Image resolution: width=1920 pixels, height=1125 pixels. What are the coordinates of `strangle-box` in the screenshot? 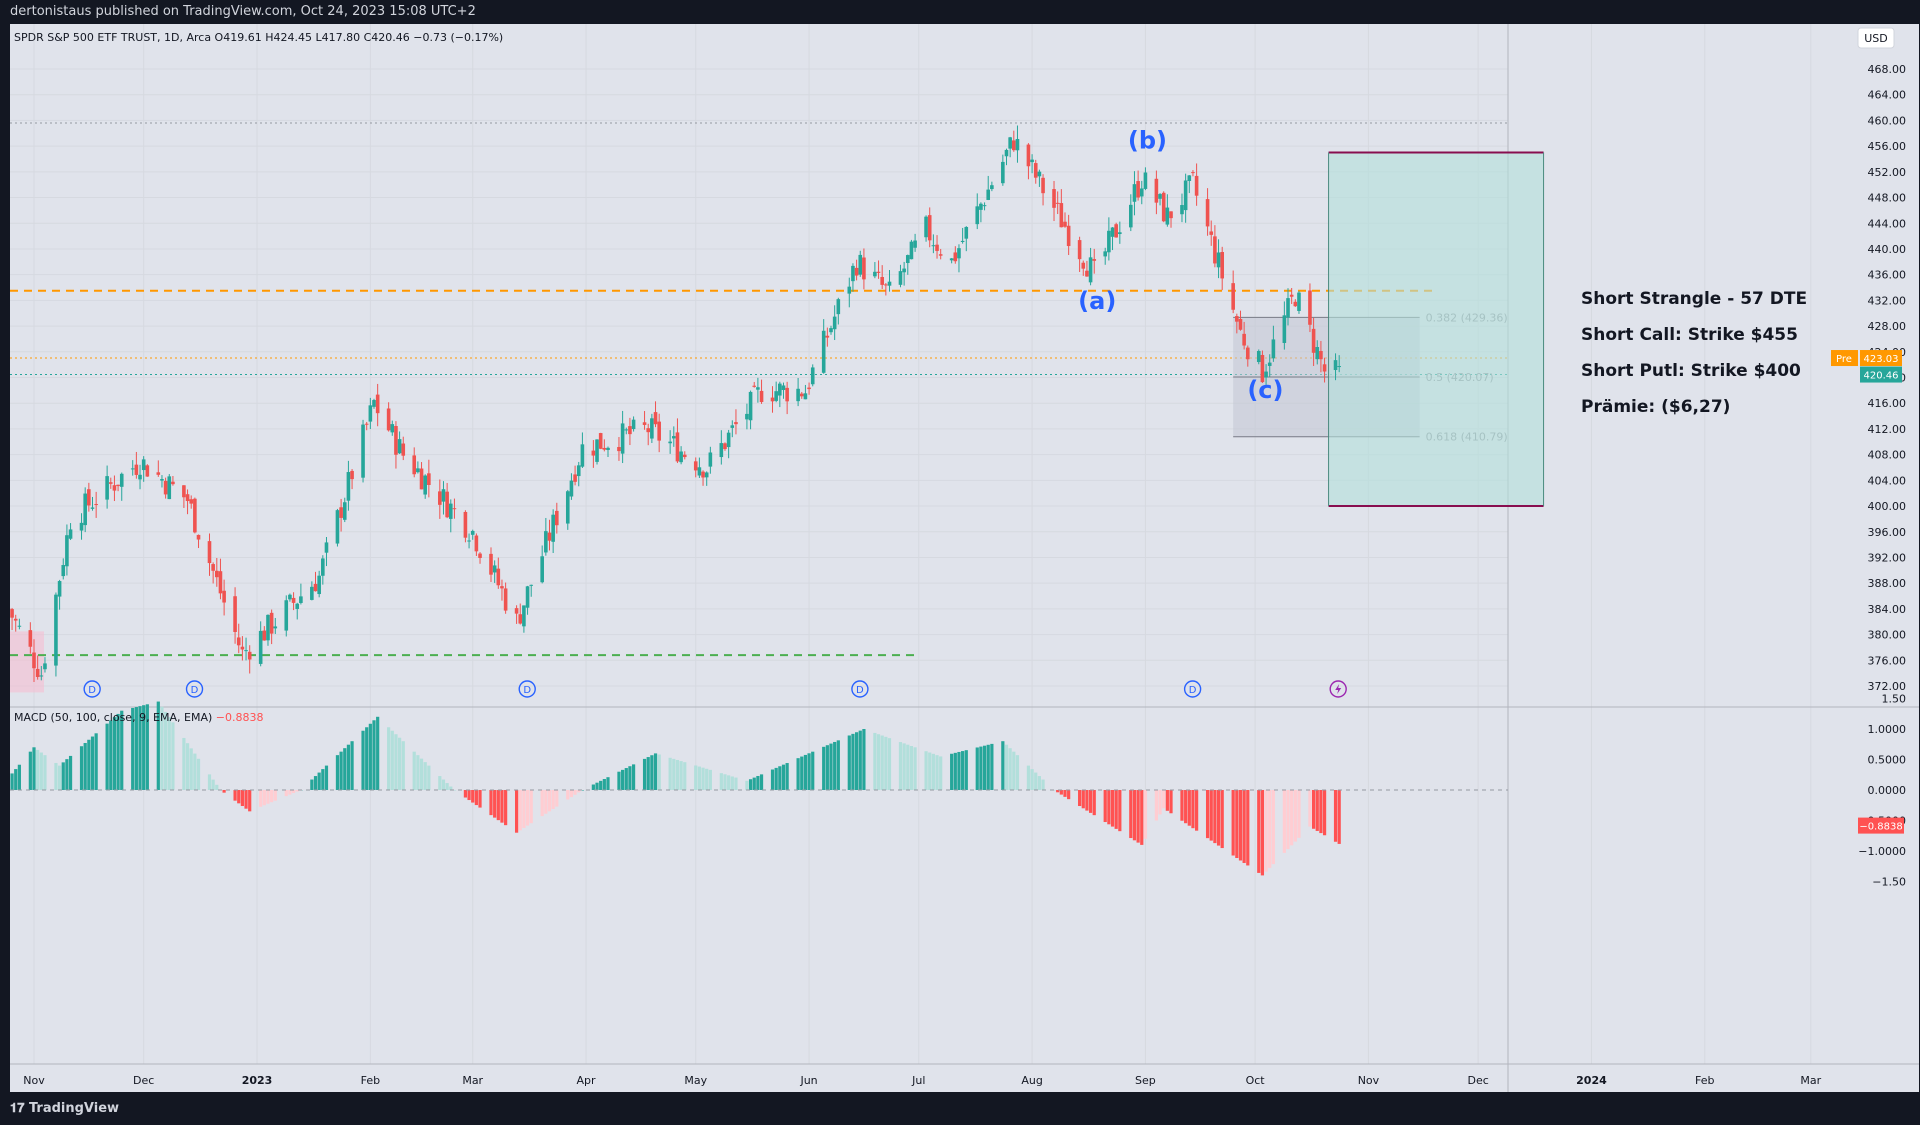 It's located at (1436, 329).